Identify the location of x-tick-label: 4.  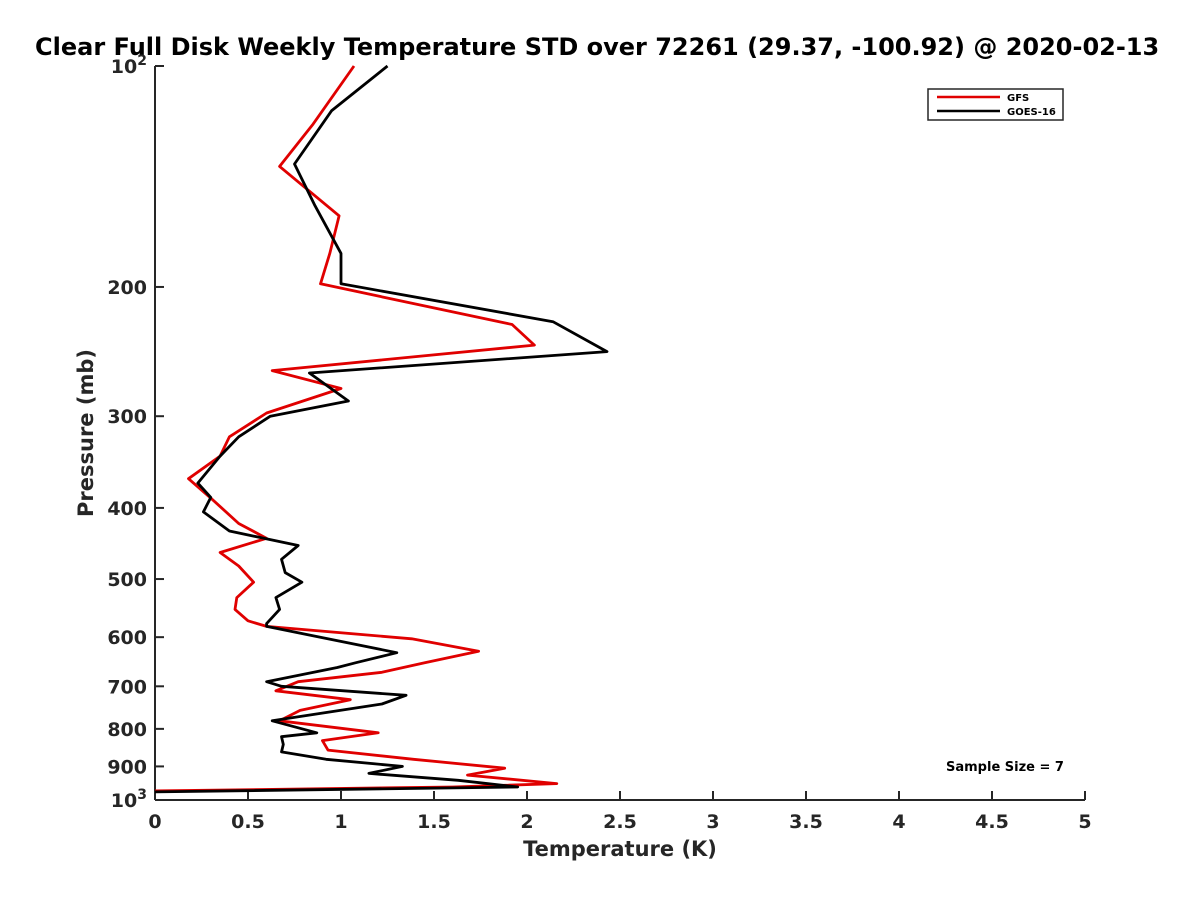
(898, 822).